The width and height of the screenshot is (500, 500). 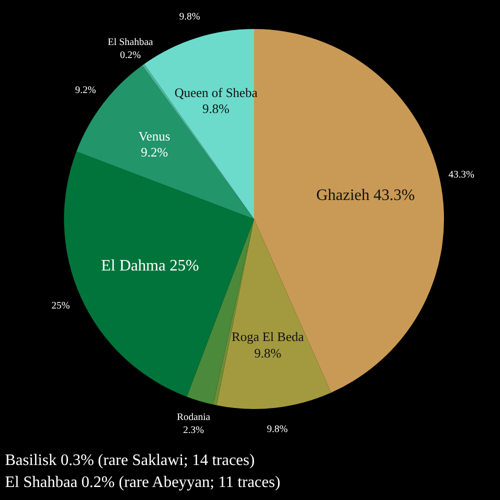 What do you see at coordinates (150, 265) in the screenshot?
I see `slice-label: El Dahma 25%` at bounding box center [150, 265].